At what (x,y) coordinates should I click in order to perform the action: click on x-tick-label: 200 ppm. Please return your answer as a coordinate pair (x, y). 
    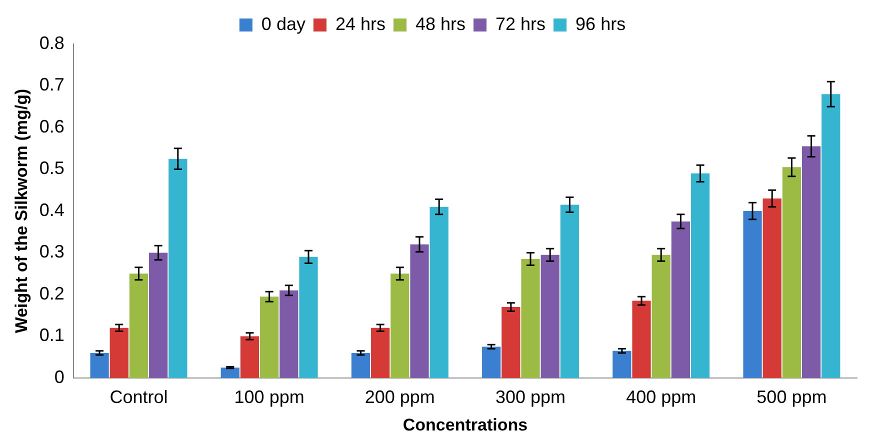
    Looking at the image, I should click on (399, 396).